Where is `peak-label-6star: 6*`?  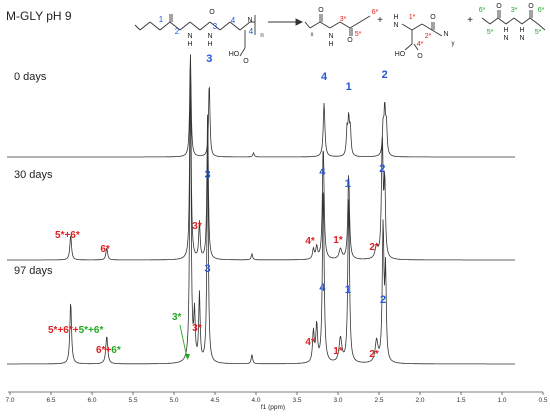
peak-label-6star: 6* is located at coordinates (105, 249).